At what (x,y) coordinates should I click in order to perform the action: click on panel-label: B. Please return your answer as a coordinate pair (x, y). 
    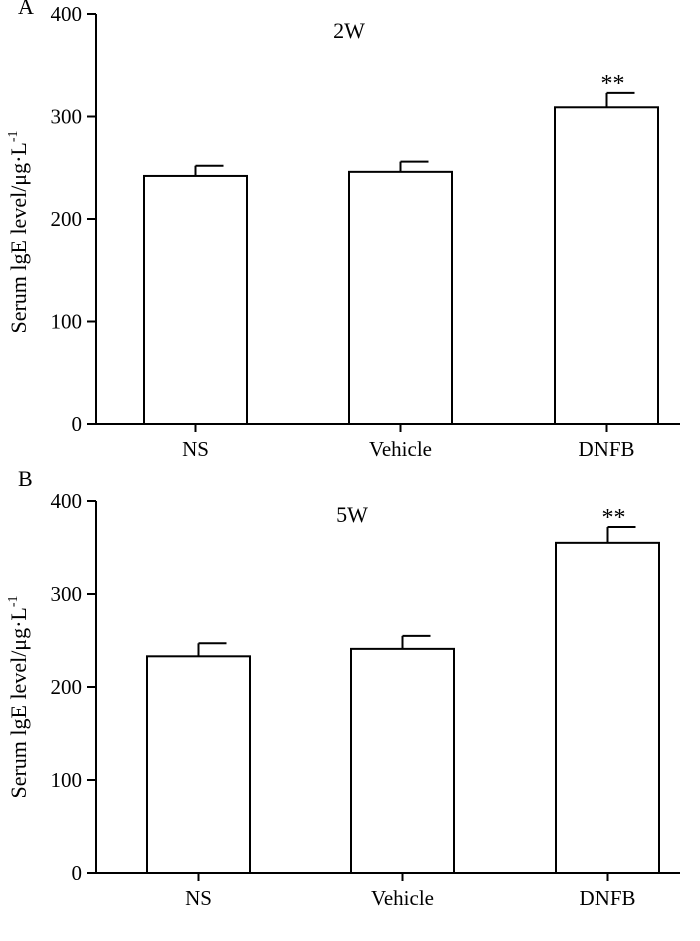
    Looking at the image, I should click on (25, 478).